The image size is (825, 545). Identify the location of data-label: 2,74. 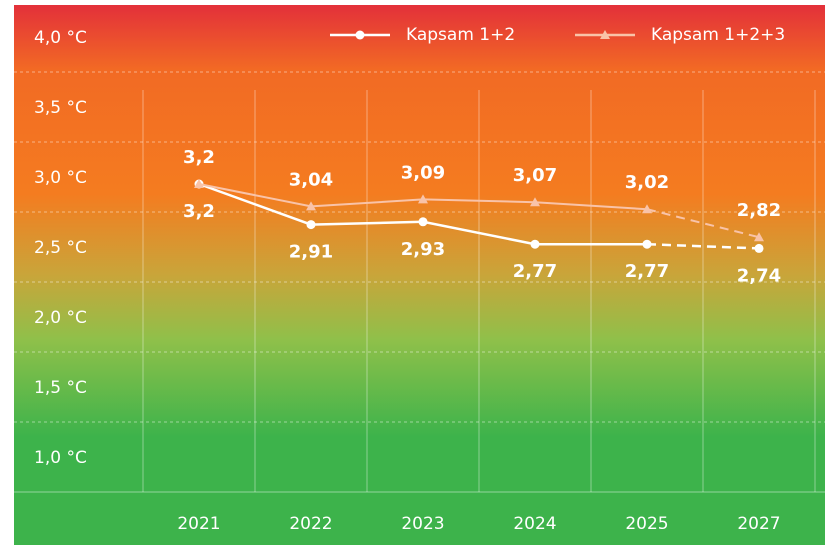
(759, 275).